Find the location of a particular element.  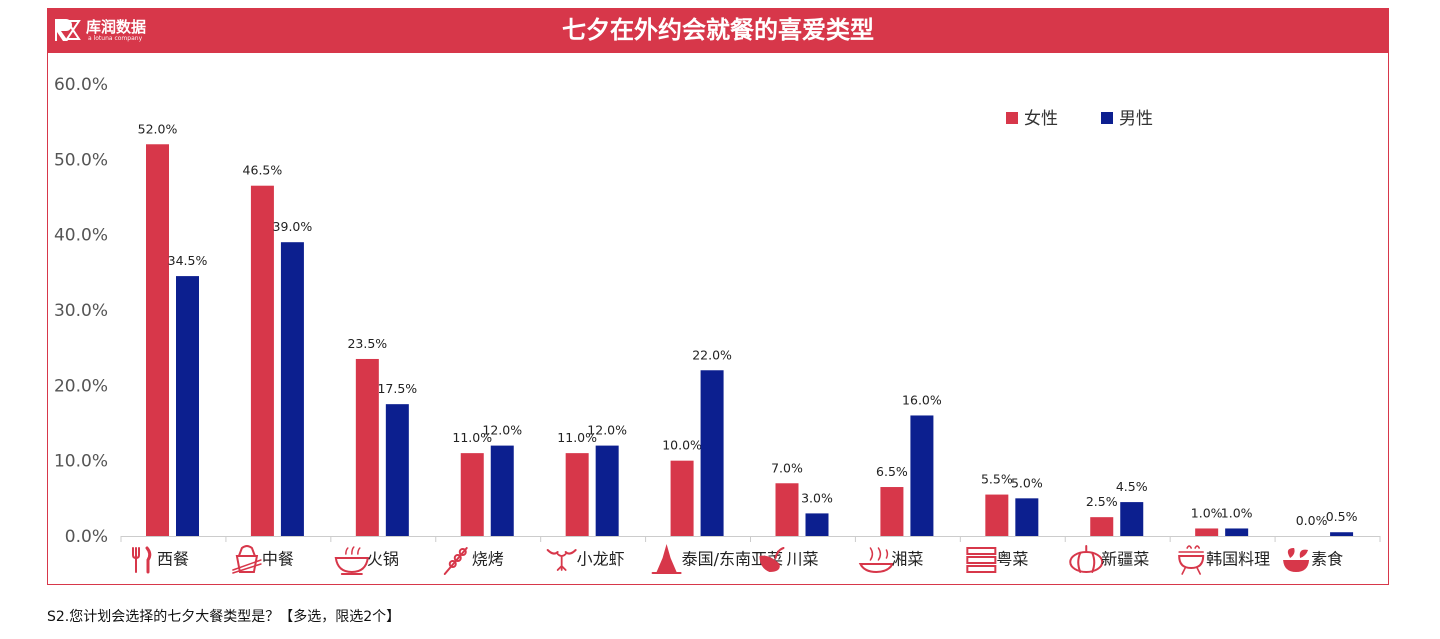

legend-swatch-female is located at coordinates (1012, 118).